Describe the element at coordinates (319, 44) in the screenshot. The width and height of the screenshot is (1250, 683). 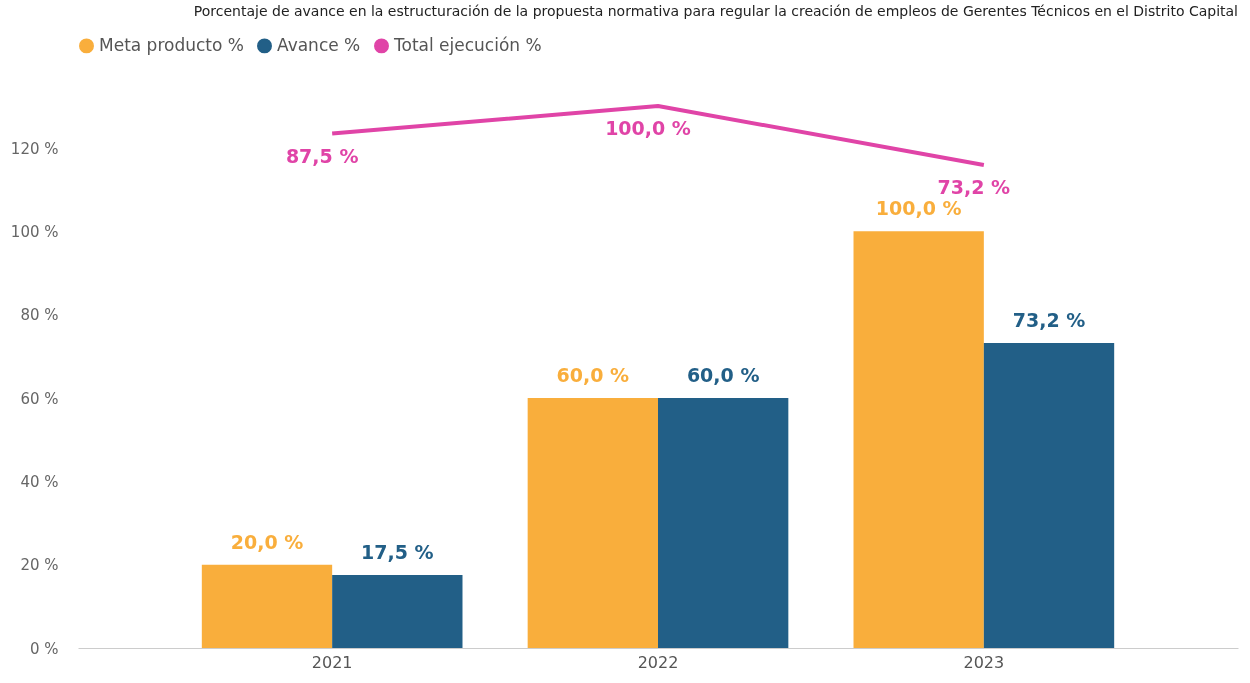
I see `legend-label: Avance %` at that location.